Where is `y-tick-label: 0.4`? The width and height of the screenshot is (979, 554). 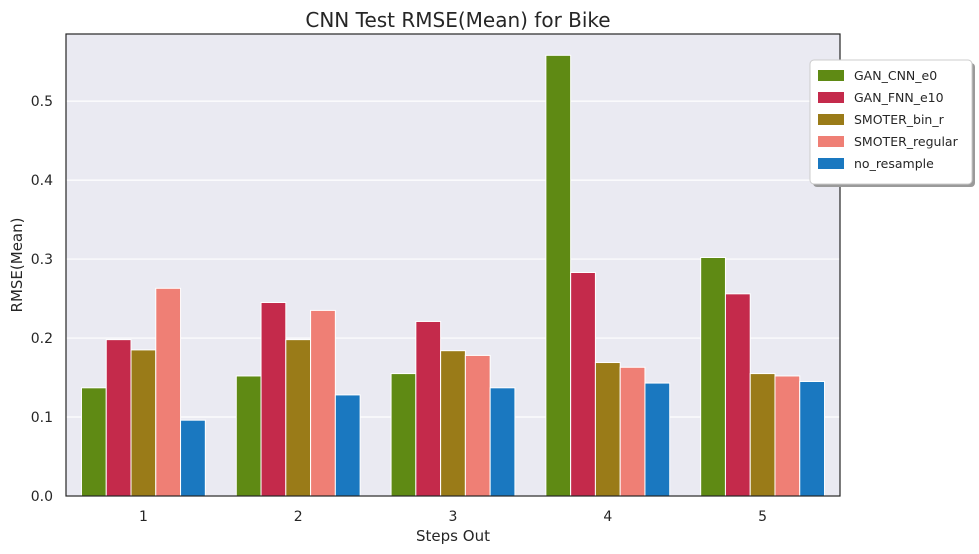
y-tick-label: 0.4 is located at coordinates (42, 181).